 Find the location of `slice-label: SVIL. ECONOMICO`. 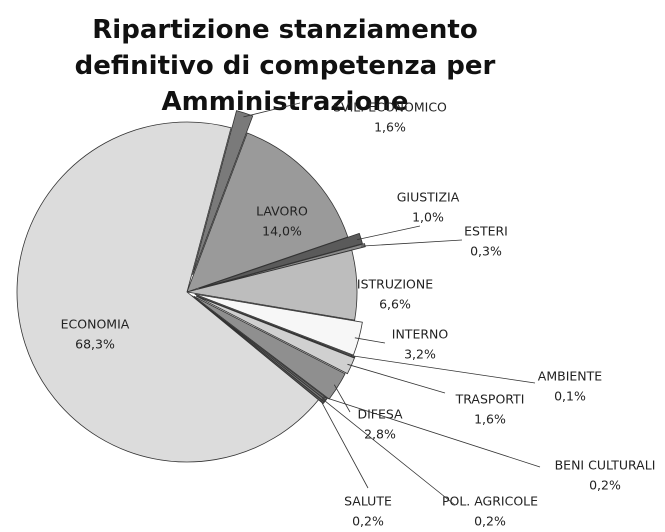

slice-label: SVIL. ECONOMICO is located at coordinates (390, 107).